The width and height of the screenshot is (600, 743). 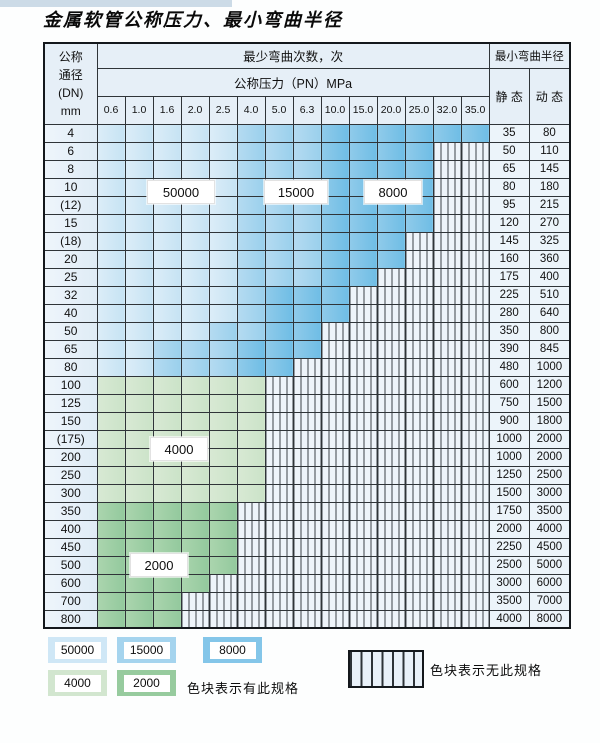 I want to click on table-row: 32 225 510, so click(x=307, y=295).